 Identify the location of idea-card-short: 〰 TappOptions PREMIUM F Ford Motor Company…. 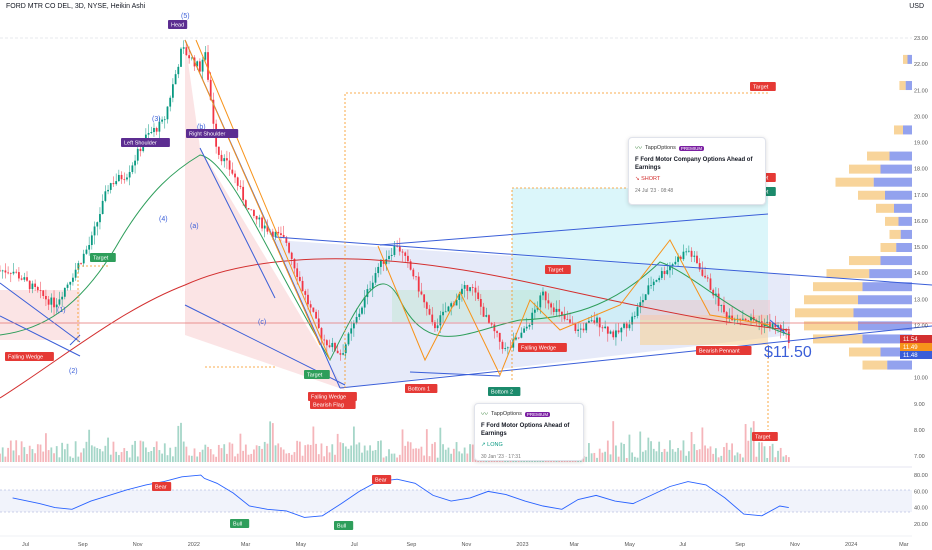
(697, 171).